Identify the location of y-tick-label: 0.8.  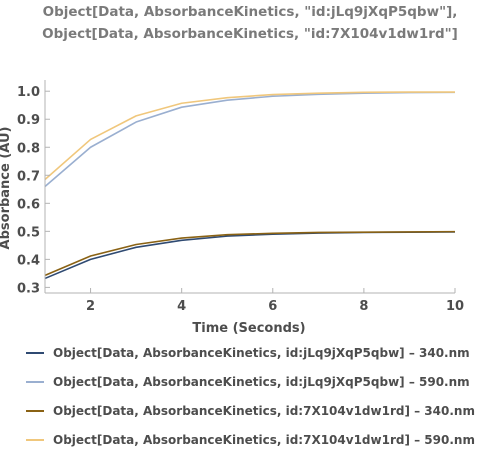
(28, 148).